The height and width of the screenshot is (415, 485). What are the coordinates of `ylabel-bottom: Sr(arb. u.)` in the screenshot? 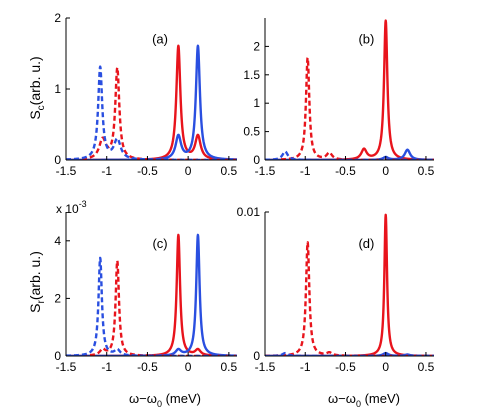 It's located at (37, 282).